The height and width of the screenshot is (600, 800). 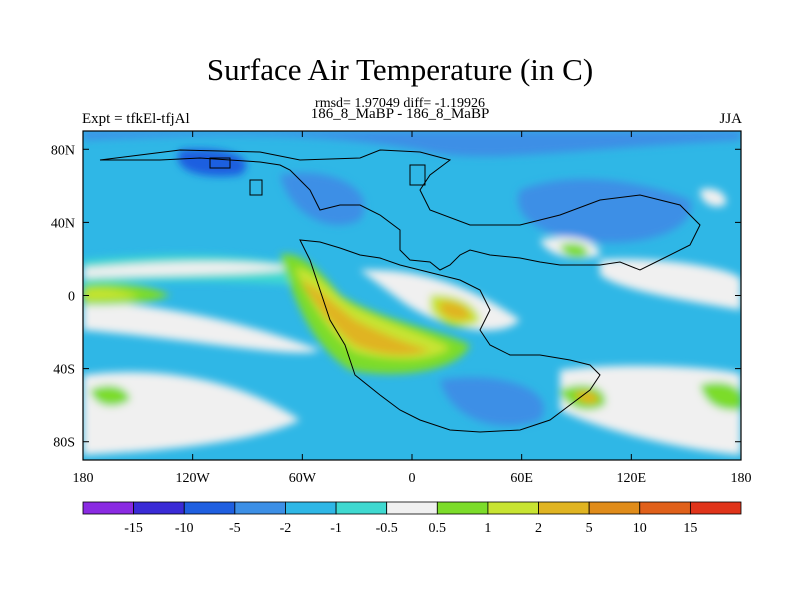 I want to click on lat-tick-label: 80N, so click(x=63, y=150).